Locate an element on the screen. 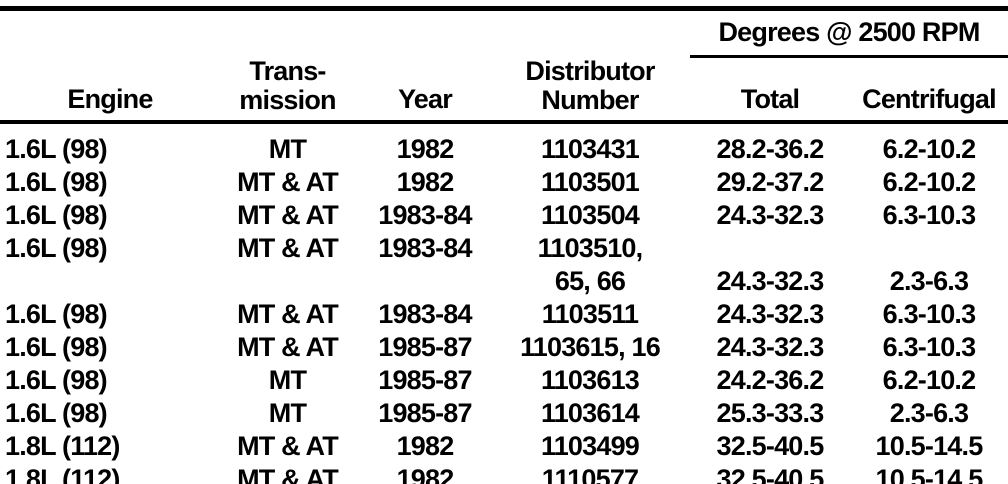 This screenshot has height=484, width=1008. col-header-total: Total is located at coordinates (770, 90).